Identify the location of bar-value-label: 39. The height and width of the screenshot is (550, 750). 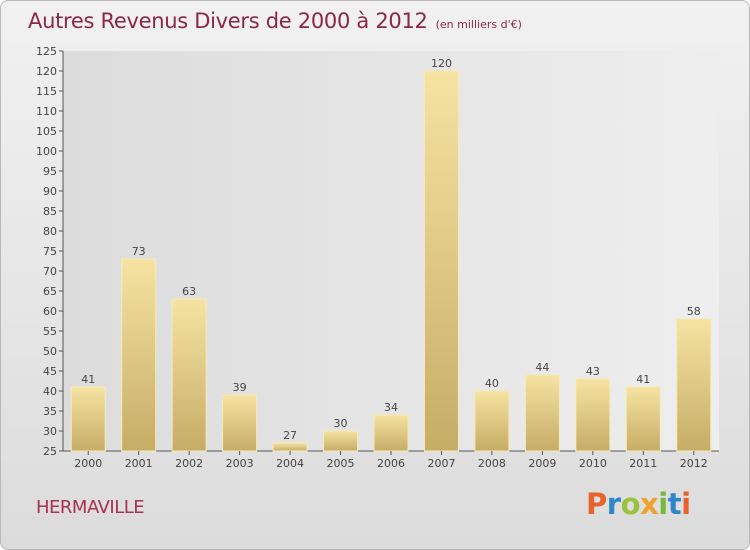
(240, 387).